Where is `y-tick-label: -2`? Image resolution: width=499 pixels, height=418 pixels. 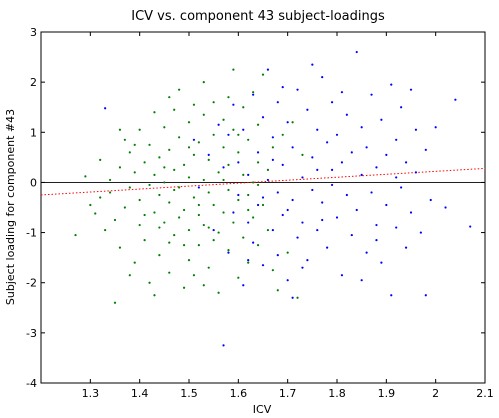 y-tick-label: -2 is located at coordinates (31, 283).